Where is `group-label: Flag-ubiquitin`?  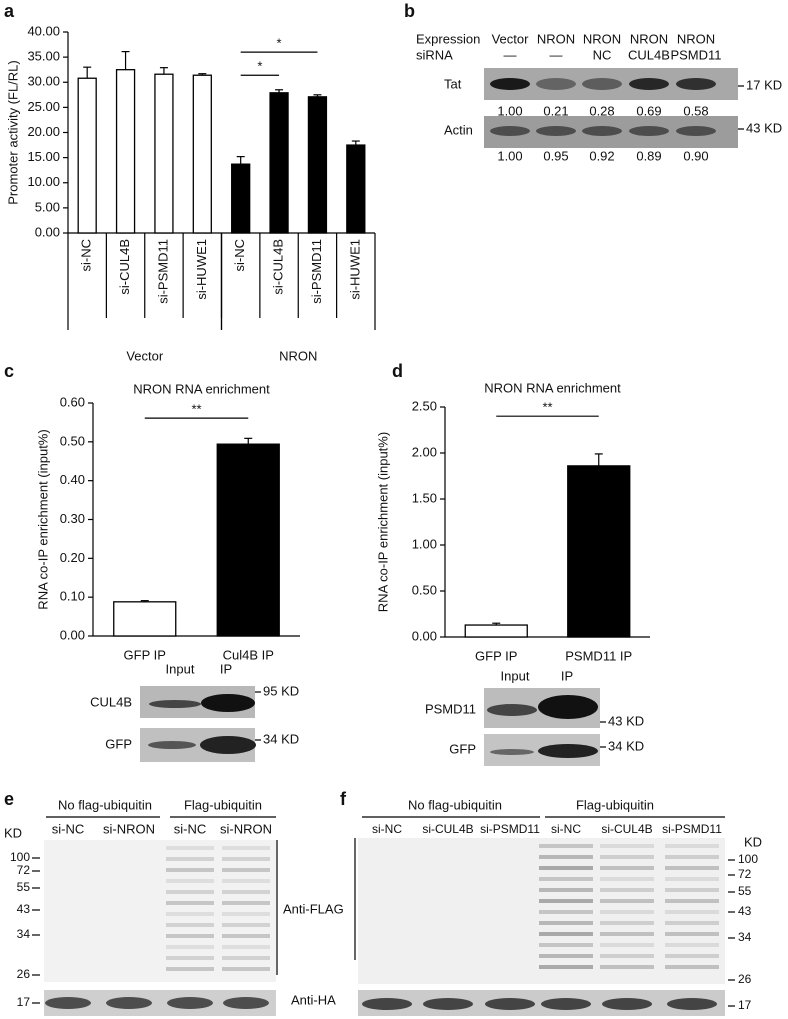
group-label: Flag-ubiquitin is located at coordinates (223, 804).